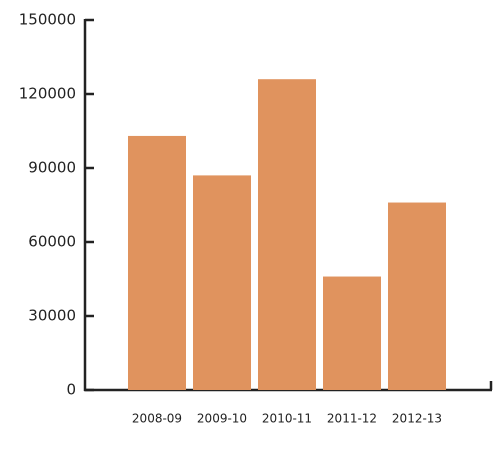 Image resolution: width=500 pixels, height=450 pixels. Describe the element at coordinates (47, 94) in the screenshot. I see `y-tick-label: 120000` at that location.